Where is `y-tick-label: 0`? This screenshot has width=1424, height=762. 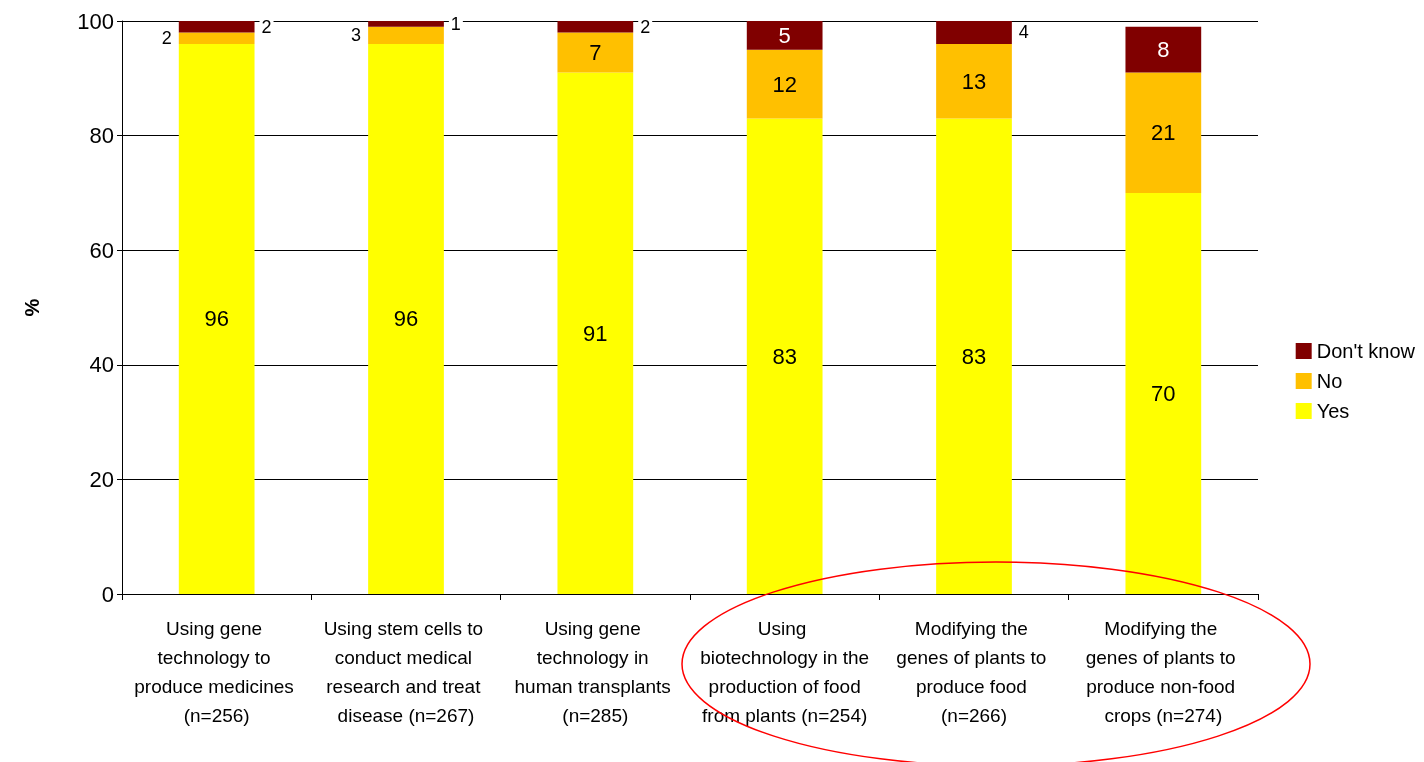
y-tick-label: 0 is located at coordinates (107, 594).